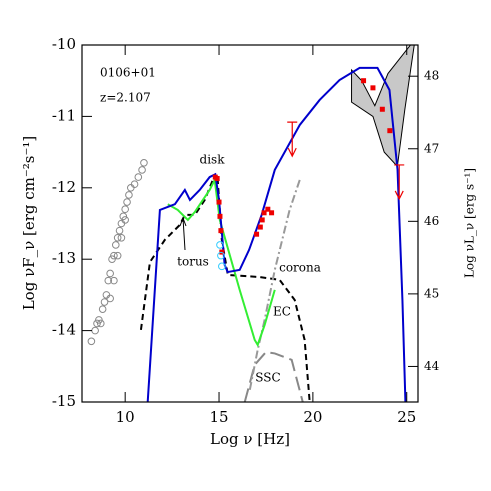  I want to click on x-tick-label: 15, so click(218, 417).